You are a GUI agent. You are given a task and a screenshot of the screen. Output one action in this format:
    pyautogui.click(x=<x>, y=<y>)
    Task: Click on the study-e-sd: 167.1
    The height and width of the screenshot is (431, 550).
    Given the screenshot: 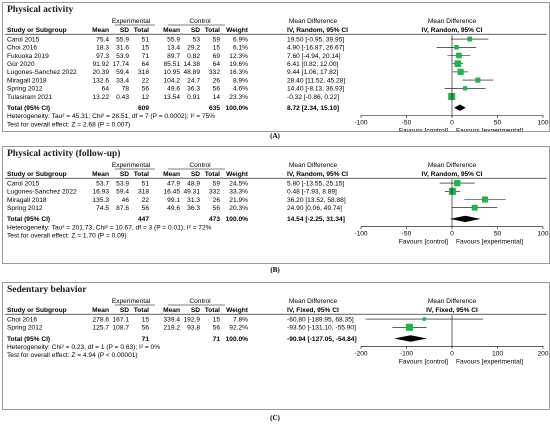 What is the action you would take?
    pyautogui.click(x=120, y=319)
    